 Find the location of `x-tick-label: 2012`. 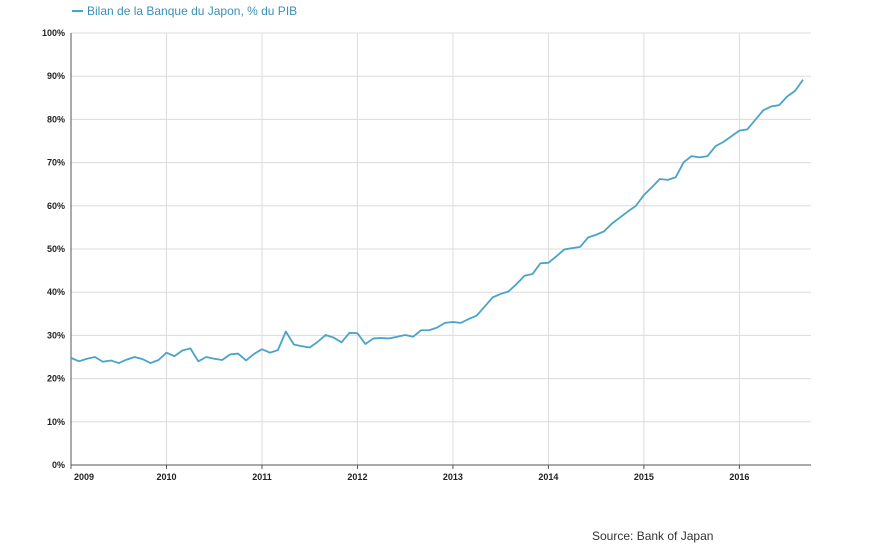

x-tick-label: 2012 is located at coordinates (357, 477).